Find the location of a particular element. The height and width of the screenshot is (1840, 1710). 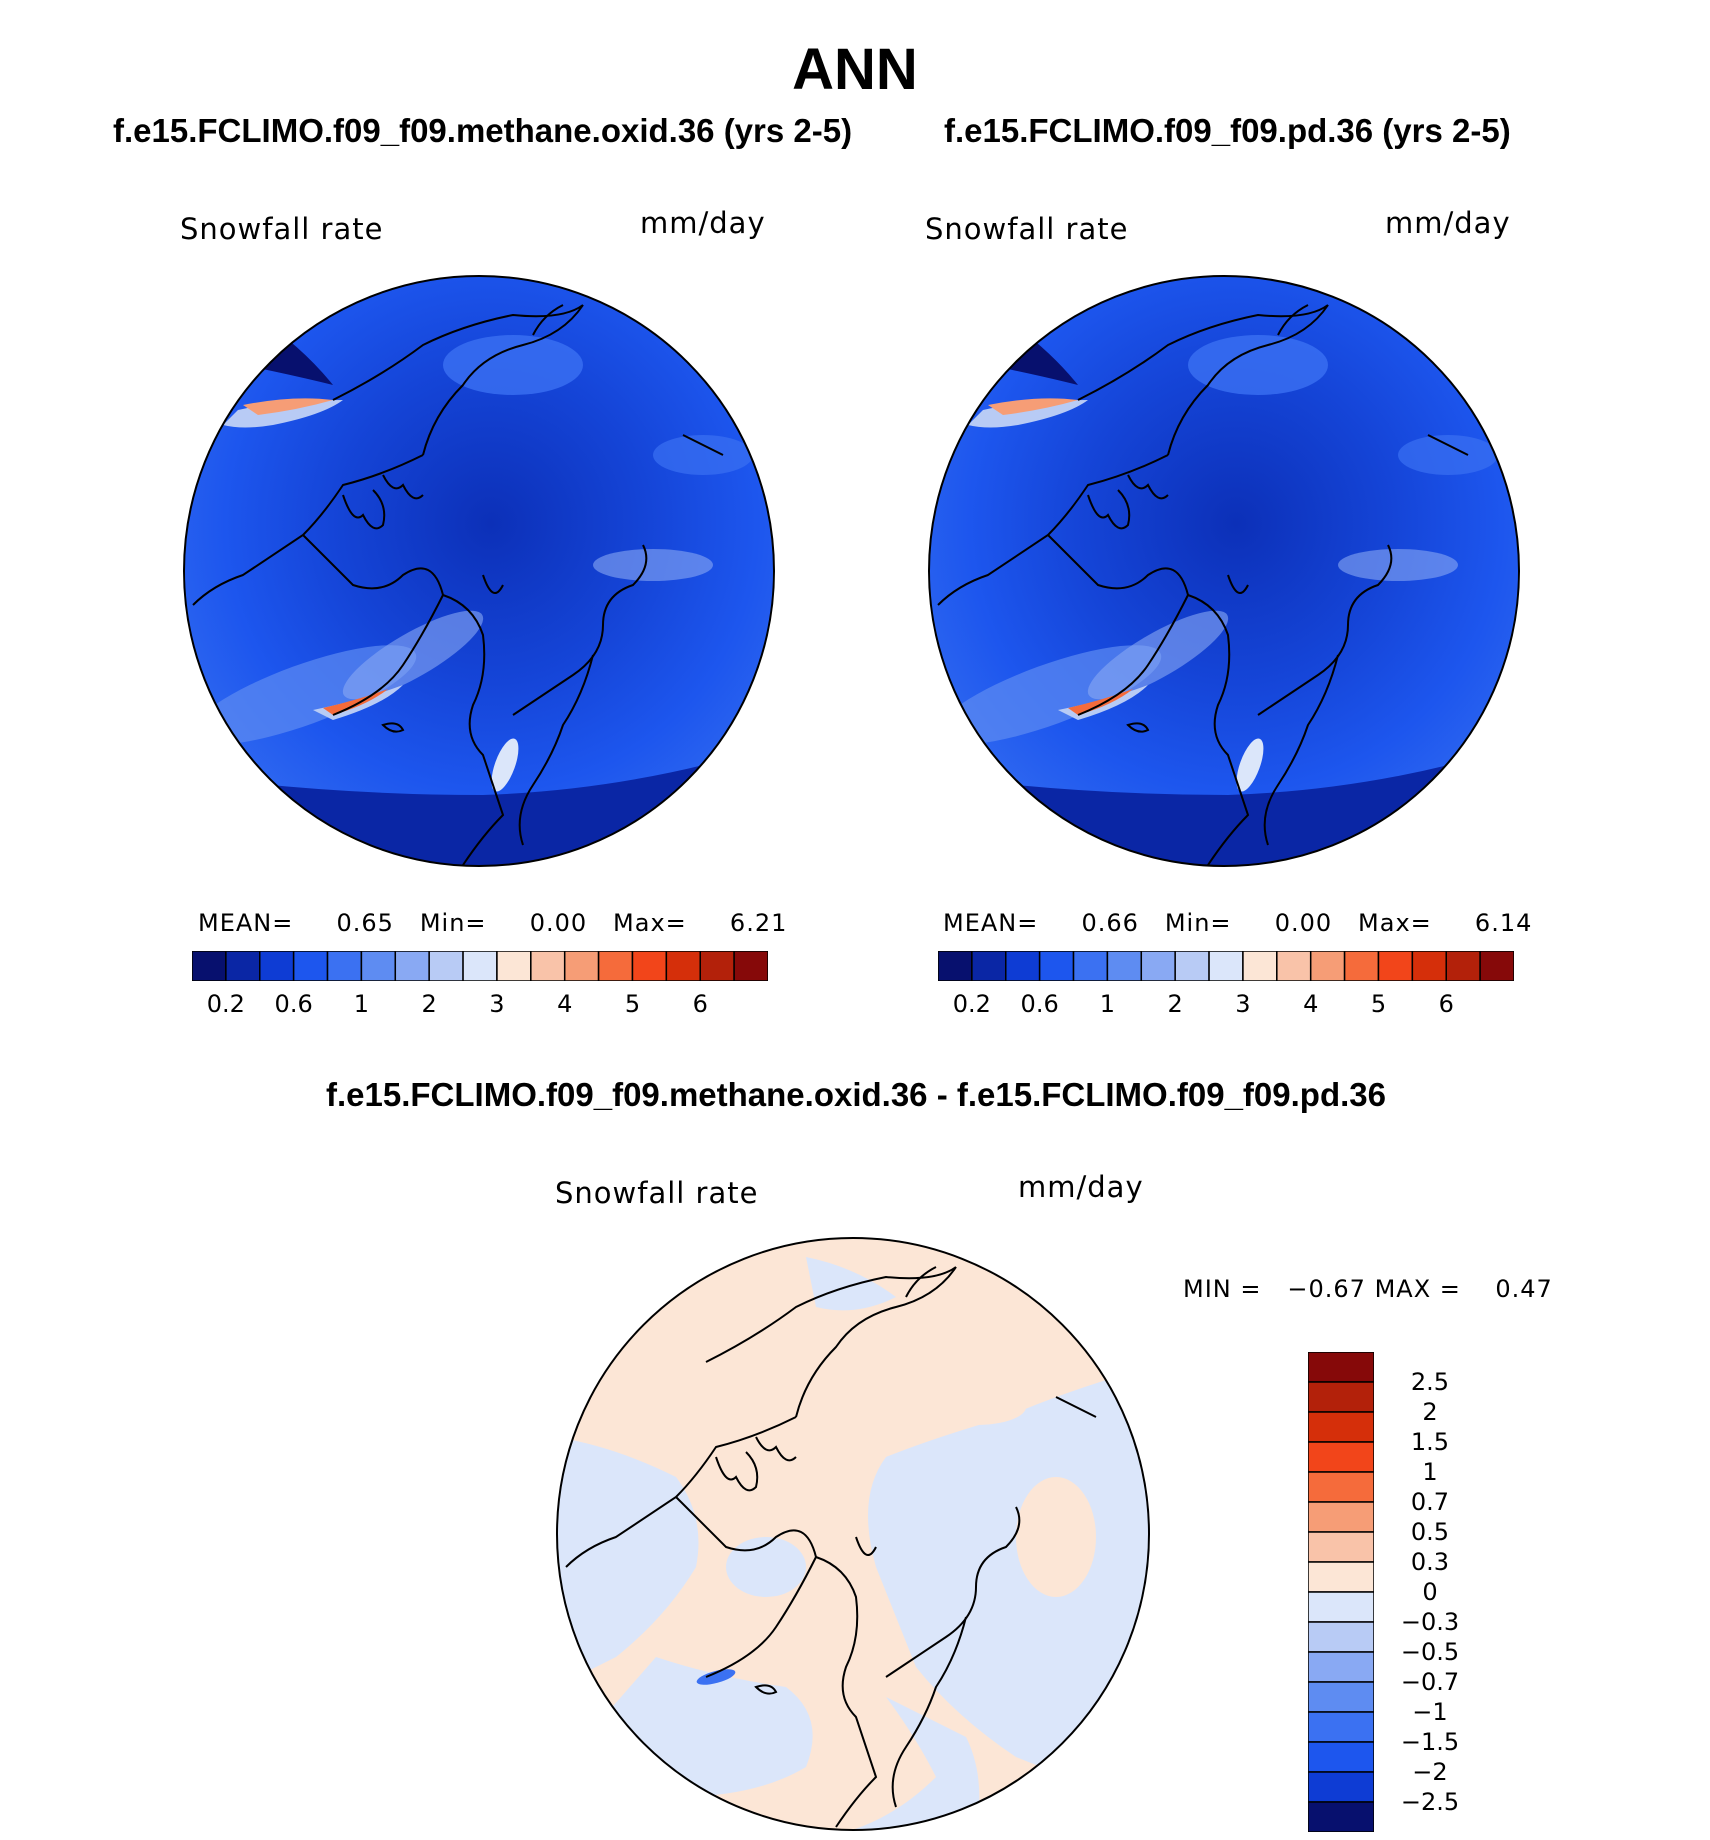

diff-panel-map is located at coordinates (853, 1534).